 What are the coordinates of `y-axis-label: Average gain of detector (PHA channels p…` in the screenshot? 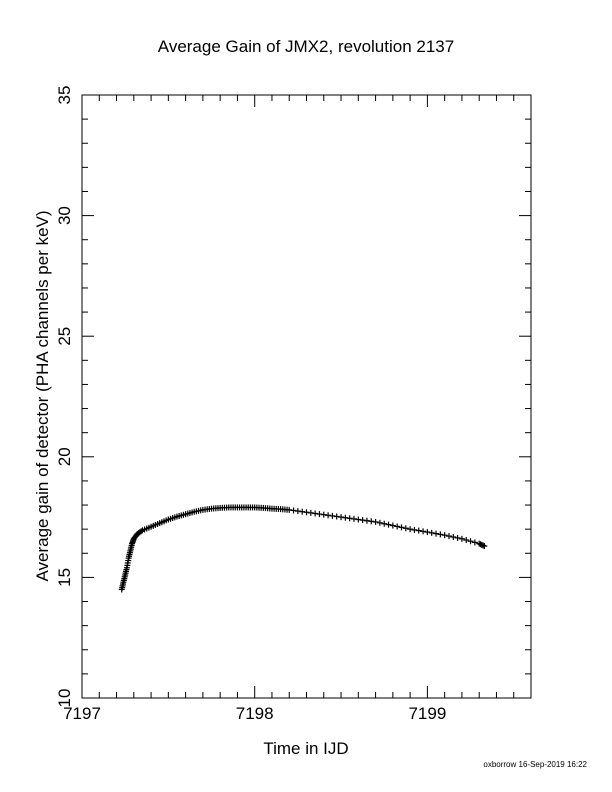 It's located at (42, 395).